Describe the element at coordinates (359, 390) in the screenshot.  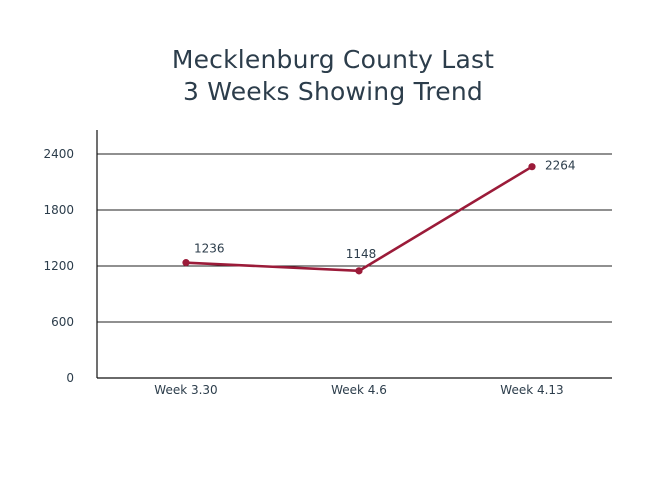
I see `x-tick-label-2: Week 4.6` at that location.